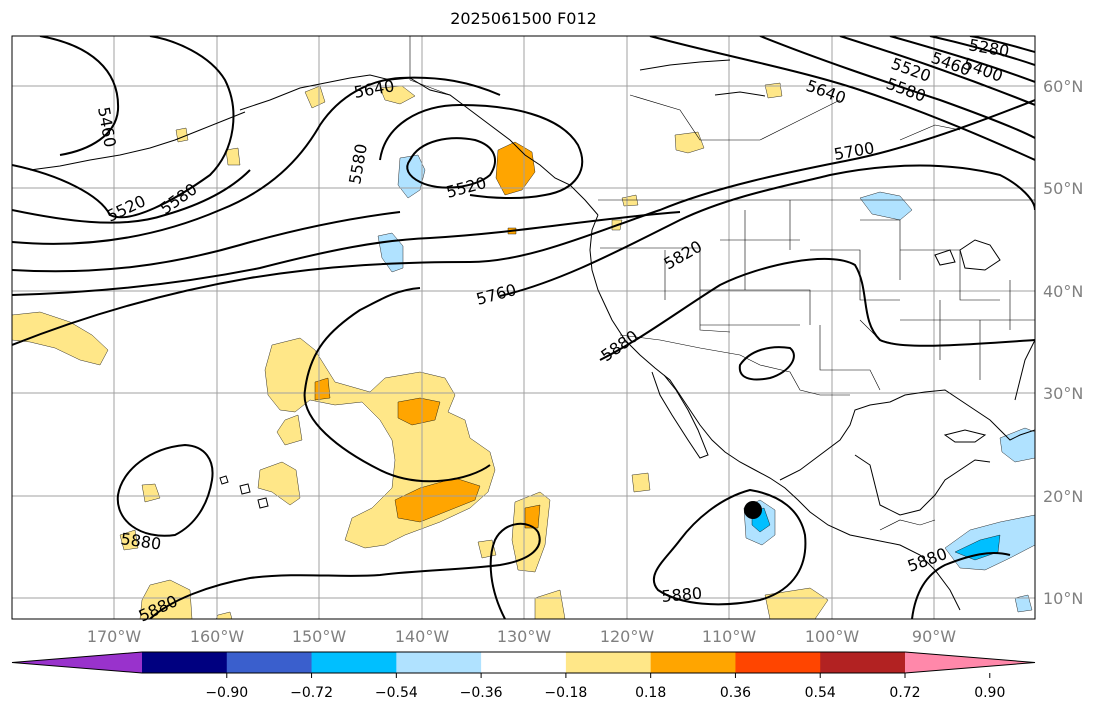 The image size is (1105, 712). What do you see at coordinates (523, 18) in the screenshot?
I see `map-title: 2025061500 F012` at bounding box center [523, 18].